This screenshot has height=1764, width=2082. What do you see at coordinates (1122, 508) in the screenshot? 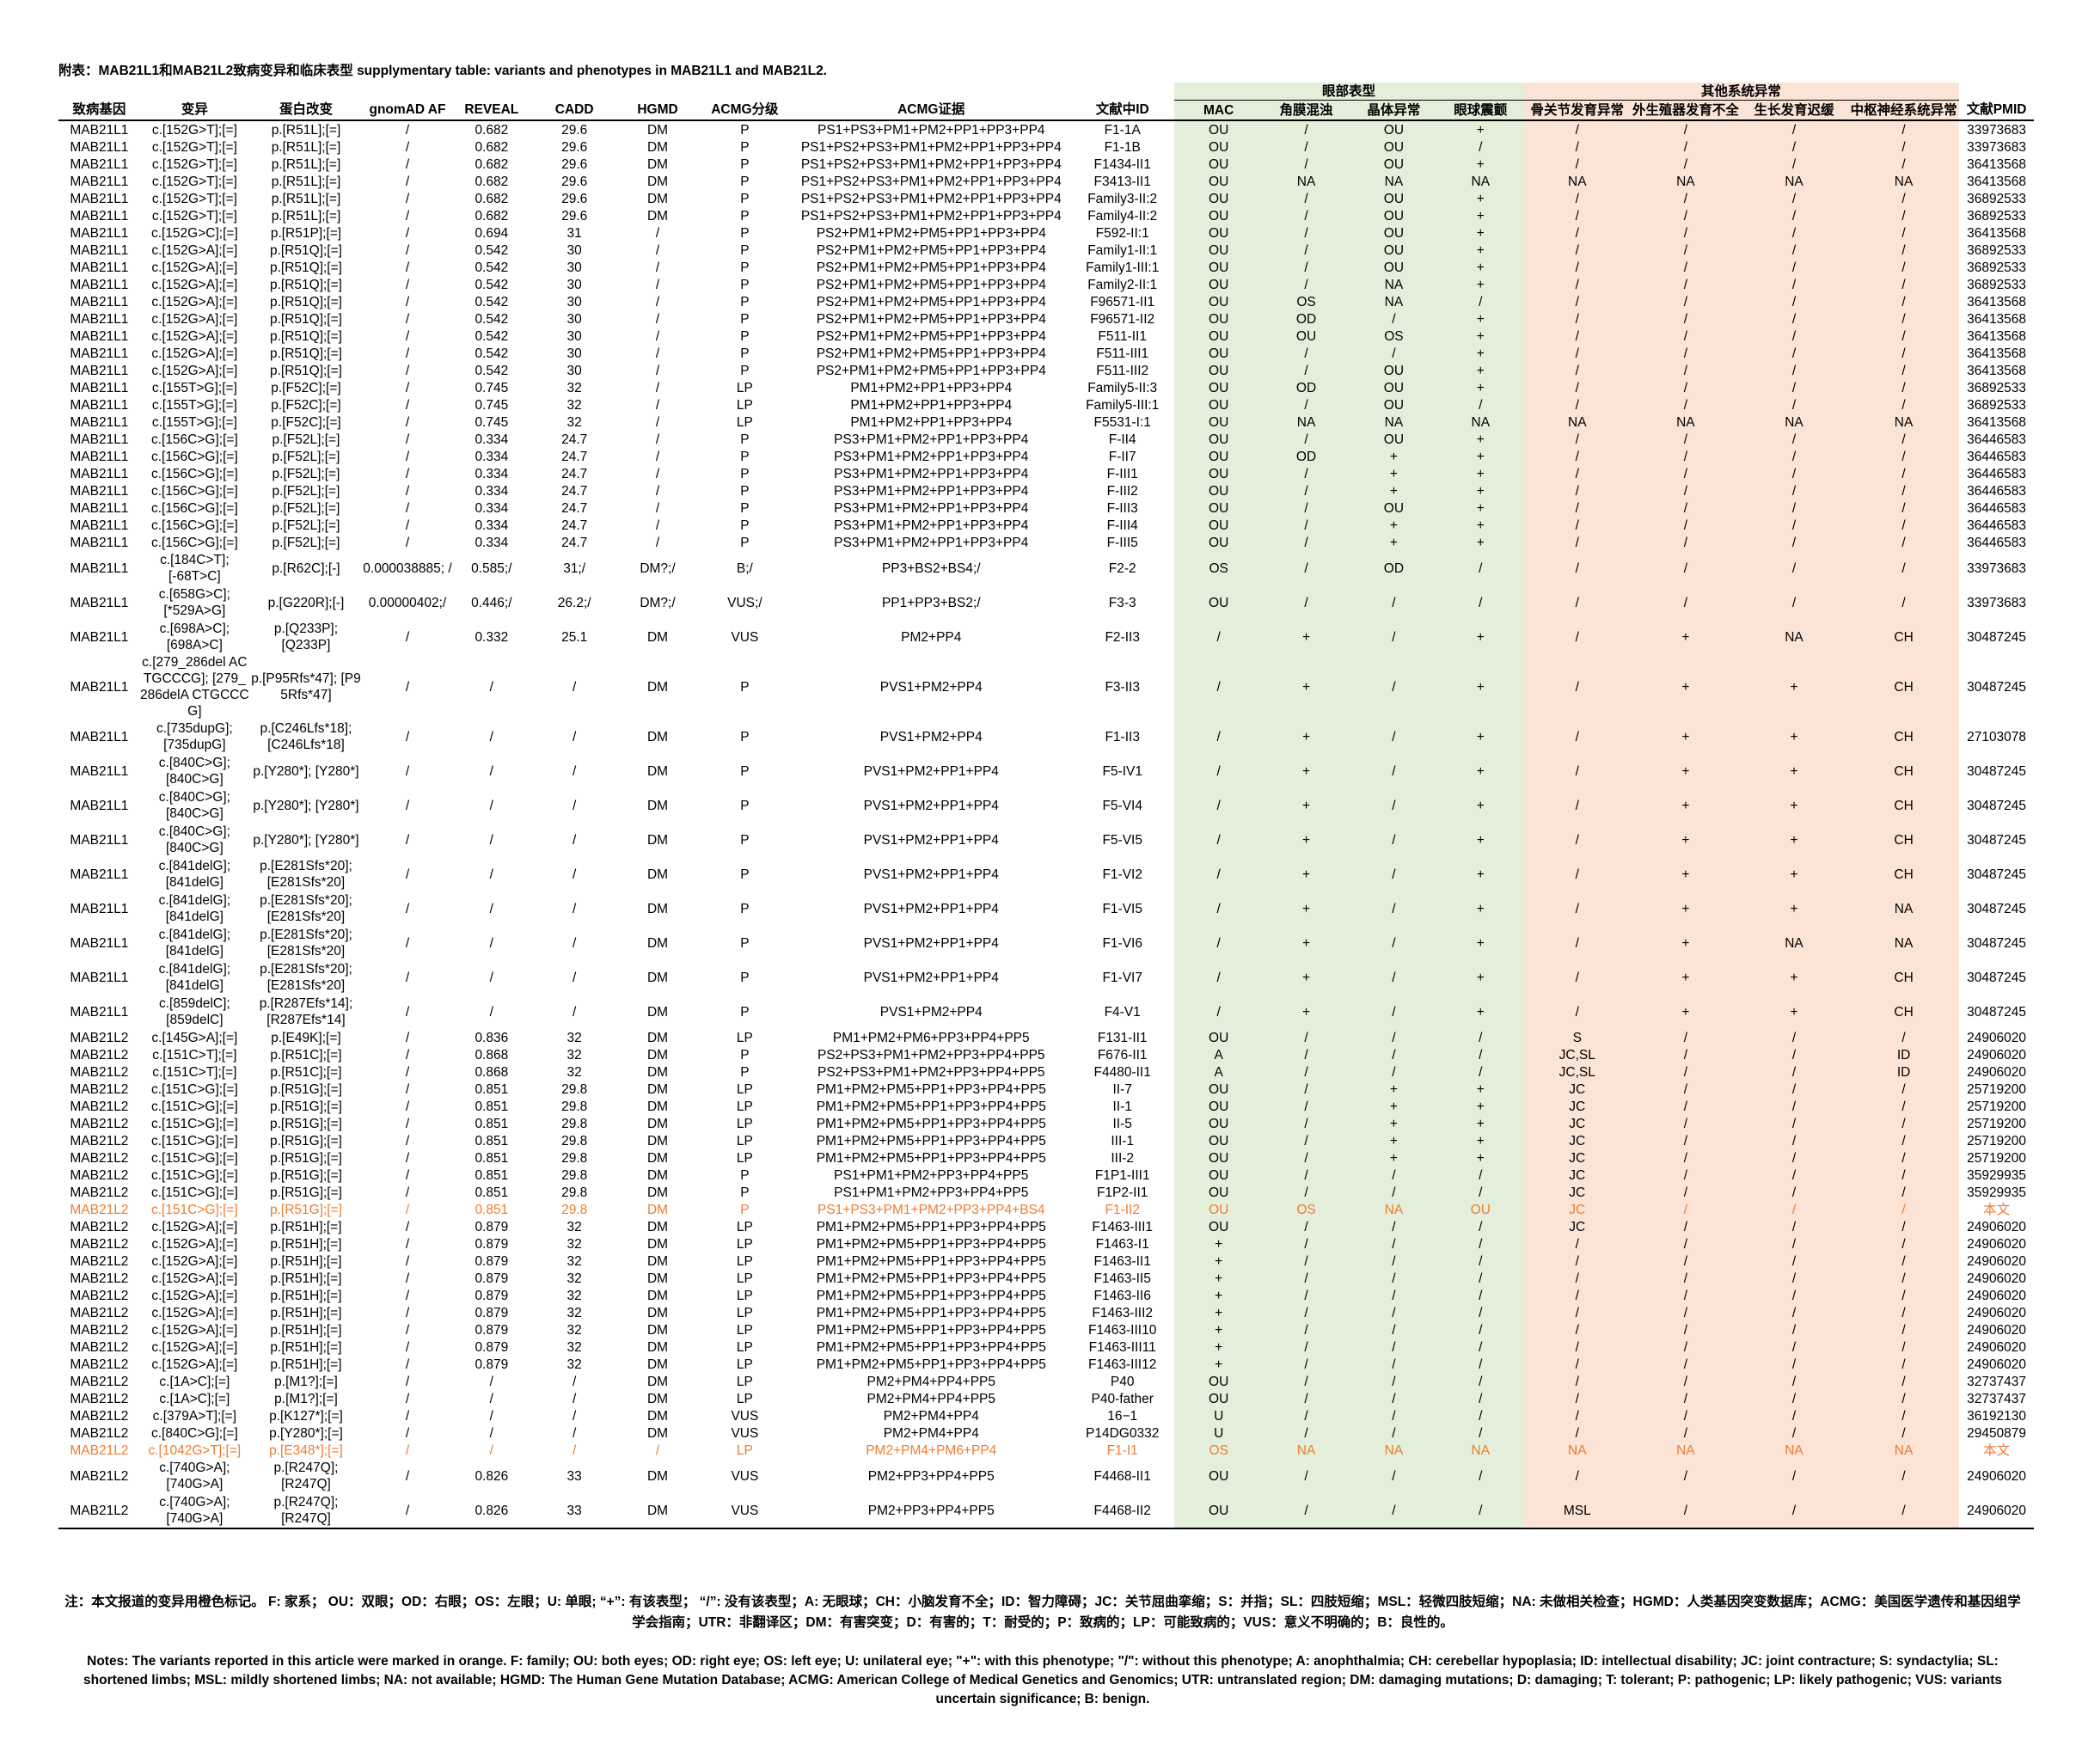
I see `cell-literature-id: F-III3` at bounding box center [1122, 508].